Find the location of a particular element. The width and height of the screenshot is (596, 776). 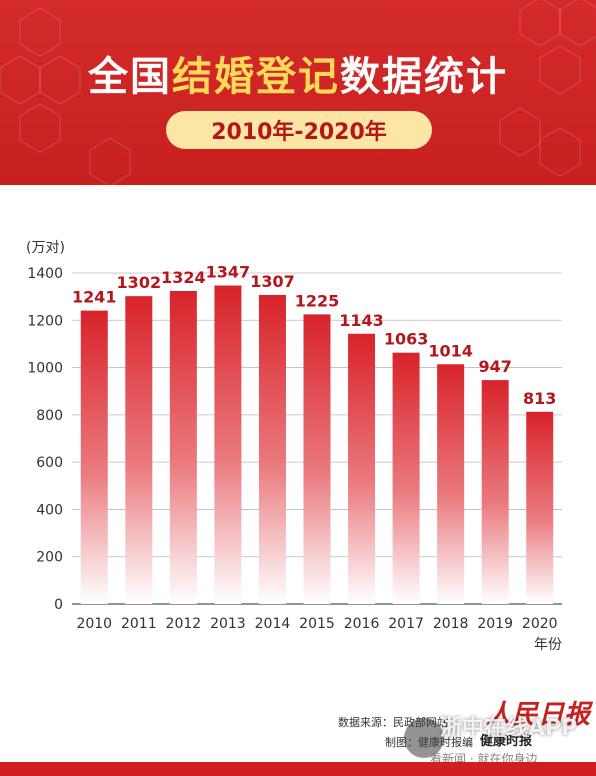

y-tick-label: 1400 is located at coordinates (45, 274).